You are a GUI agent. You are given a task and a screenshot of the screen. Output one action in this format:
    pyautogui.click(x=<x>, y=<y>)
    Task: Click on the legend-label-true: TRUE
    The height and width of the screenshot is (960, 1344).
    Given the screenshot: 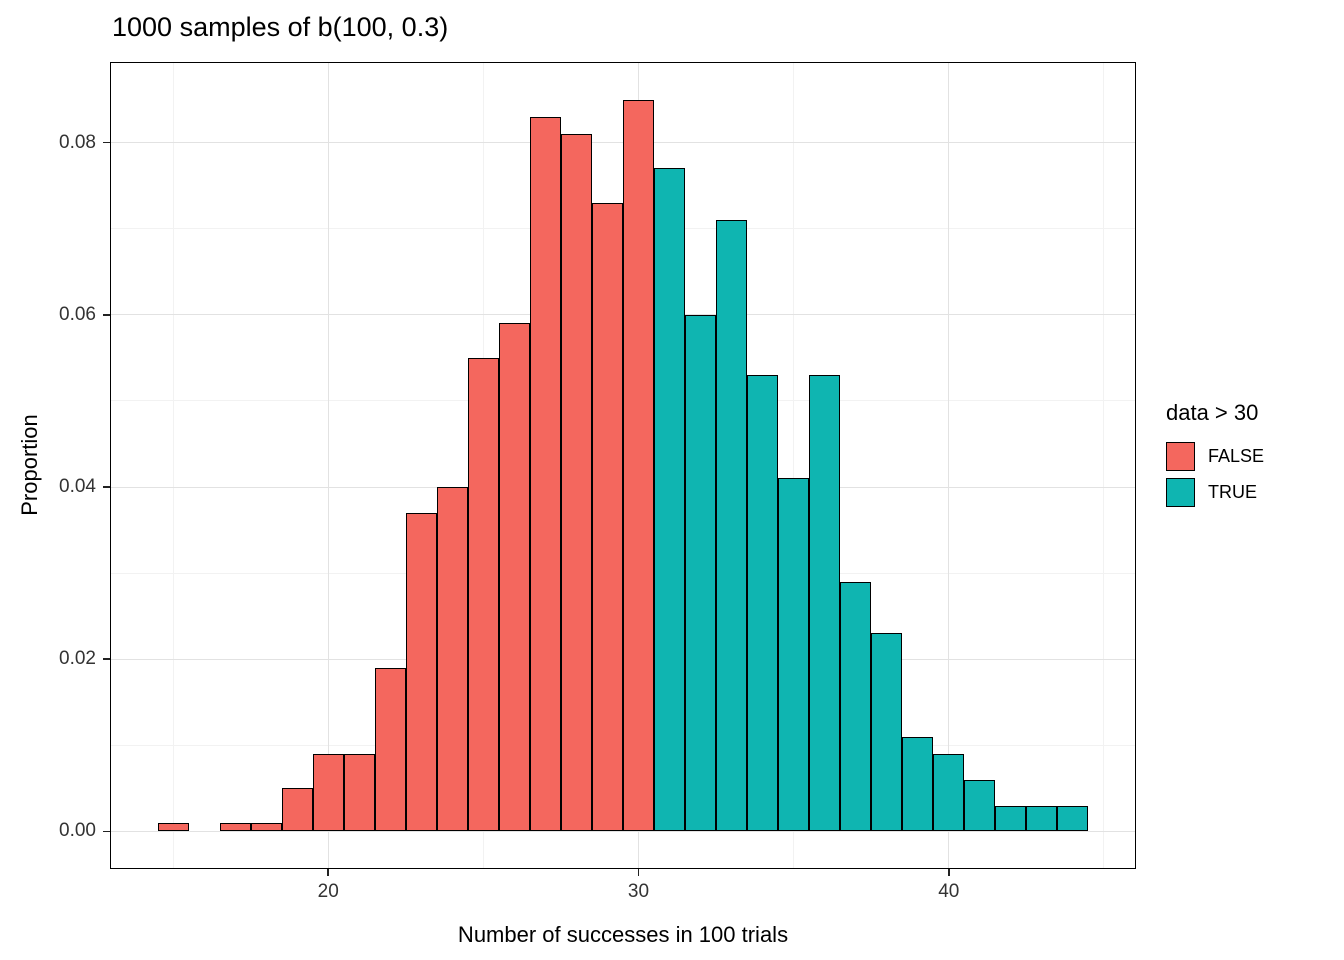 What is the action you would take?
    pyautogui.click(x=1232, y=492)
    